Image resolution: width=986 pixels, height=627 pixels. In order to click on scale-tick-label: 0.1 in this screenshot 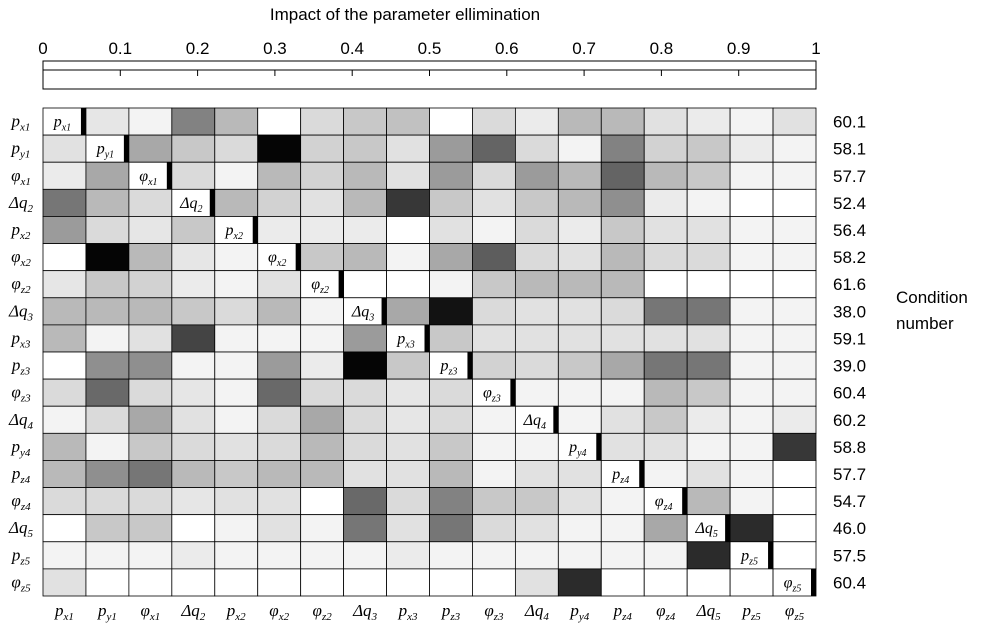, I will do `click(120, 48)`.